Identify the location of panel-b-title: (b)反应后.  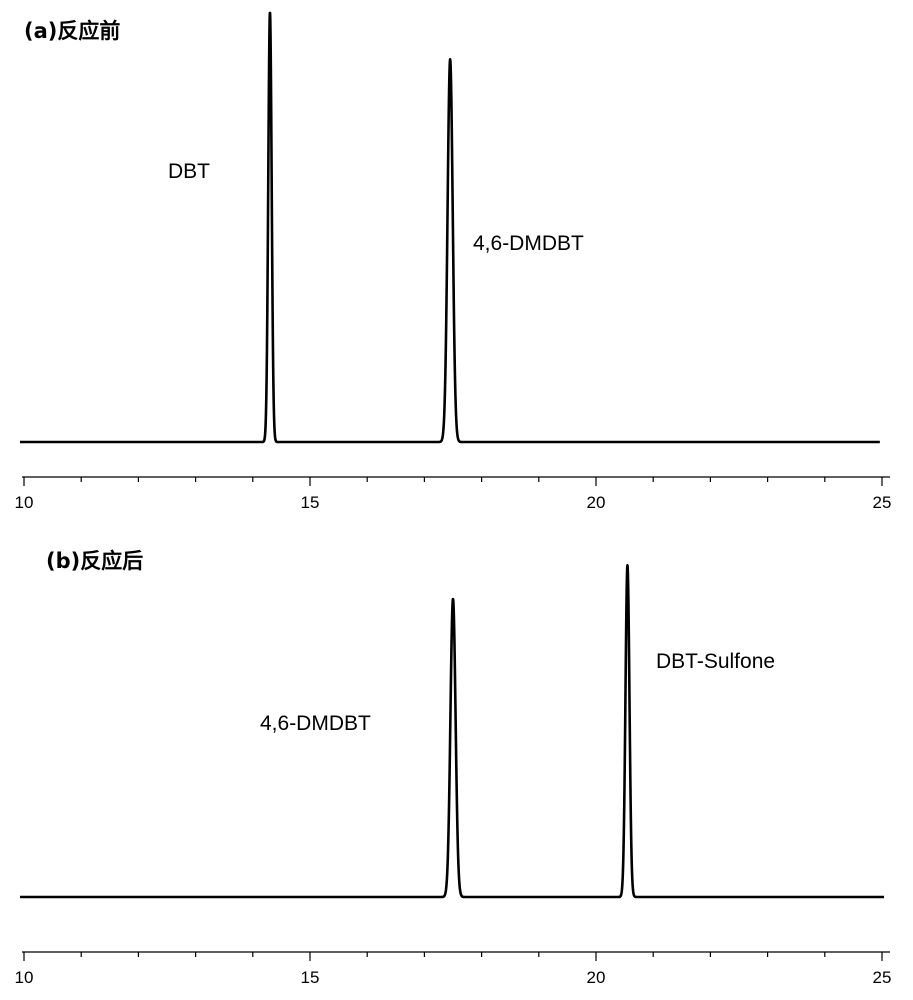
(94, 561).